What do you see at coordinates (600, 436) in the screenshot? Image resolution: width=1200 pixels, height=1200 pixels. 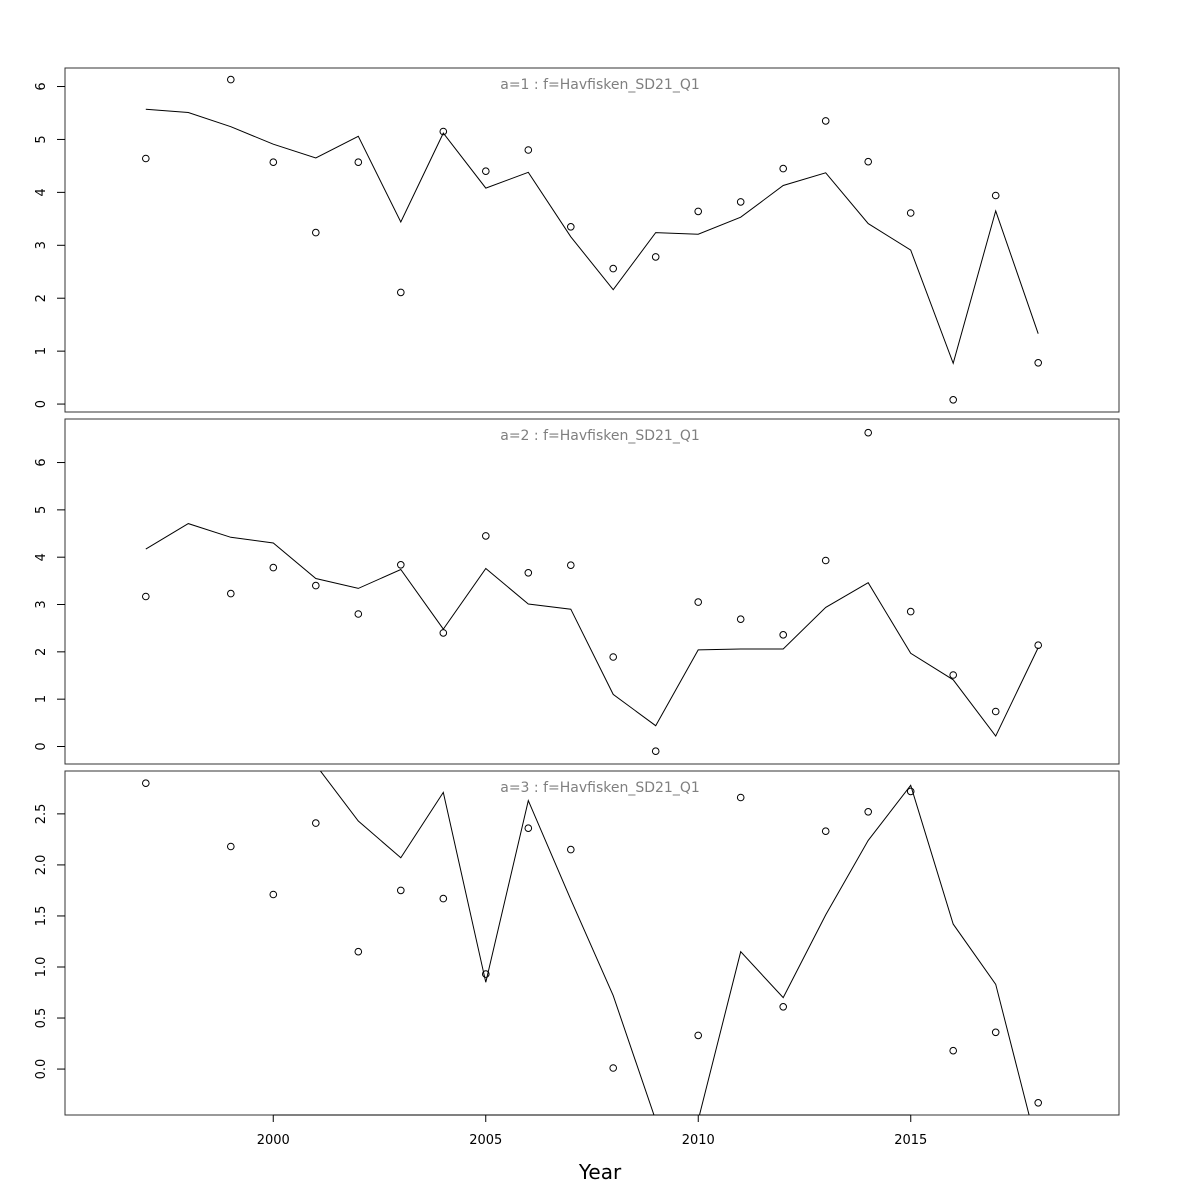 I see `panel-2-title: a=2 : f=Havfisken_SD21_Q1` at bounding box center [600, 436].